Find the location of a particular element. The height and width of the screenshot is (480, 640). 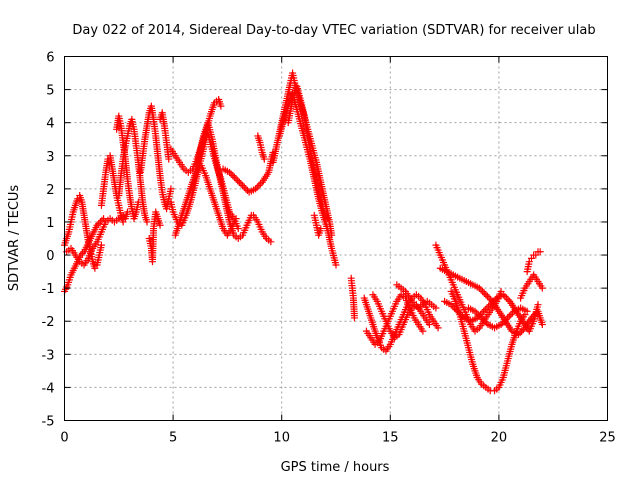

x-tick-label: 25 is located at coordinates (607, 438).